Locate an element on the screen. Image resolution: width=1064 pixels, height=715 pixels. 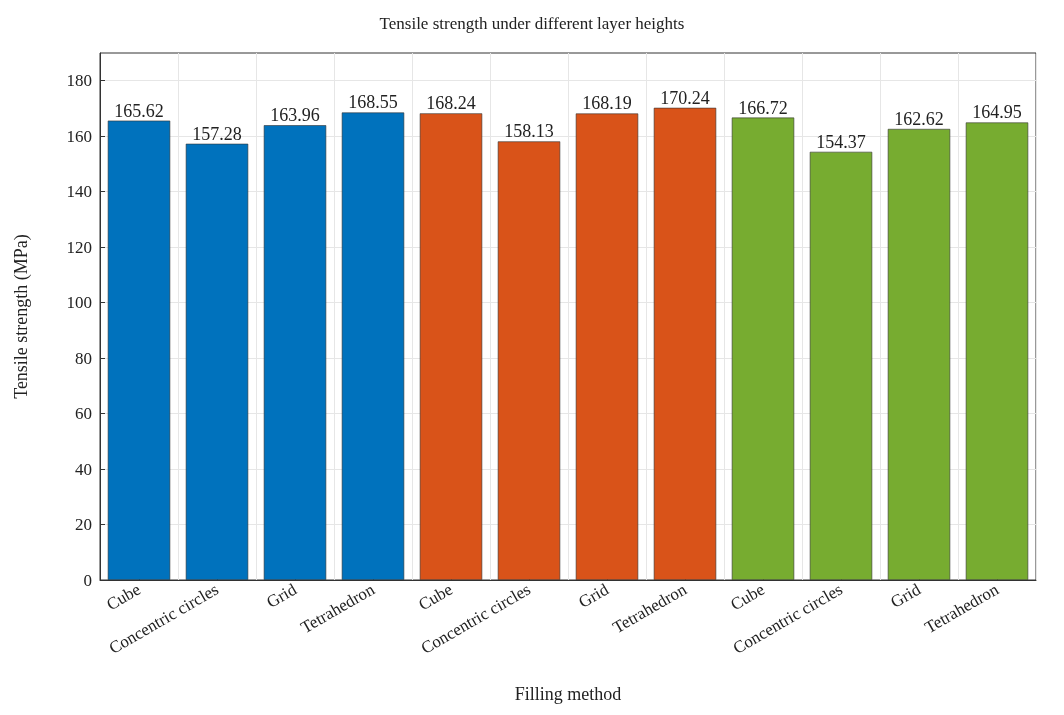
data-label: 170.24 is located at coordinates (685, 97).